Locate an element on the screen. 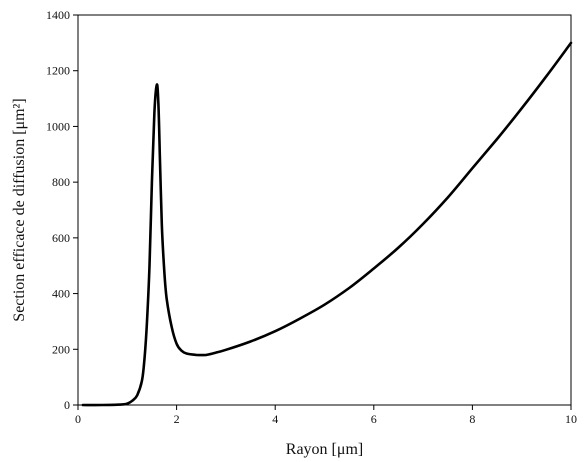  y-tick-label: 600 is located at coordinates (61, 238).